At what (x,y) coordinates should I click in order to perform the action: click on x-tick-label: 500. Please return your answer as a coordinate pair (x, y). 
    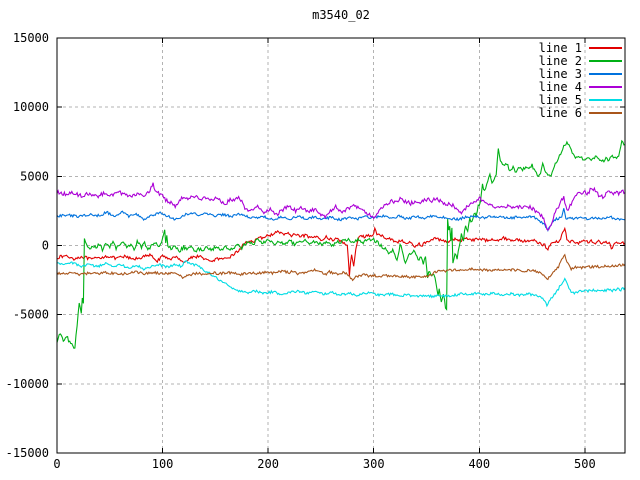
    Looking at the image, I should click on (585, 464).